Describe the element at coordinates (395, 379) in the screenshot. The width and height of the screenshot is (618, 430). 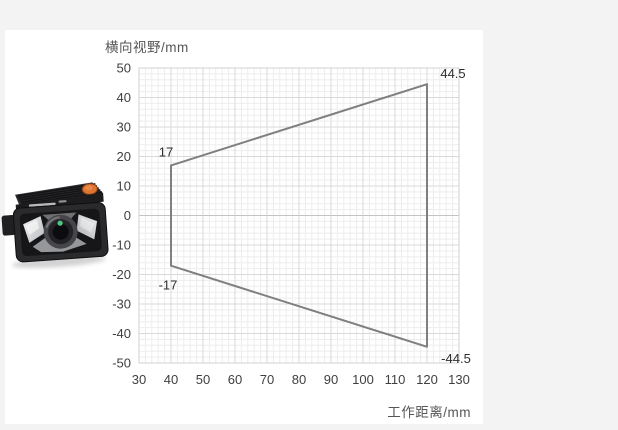
I see `x-tick-label: 110` at that location.